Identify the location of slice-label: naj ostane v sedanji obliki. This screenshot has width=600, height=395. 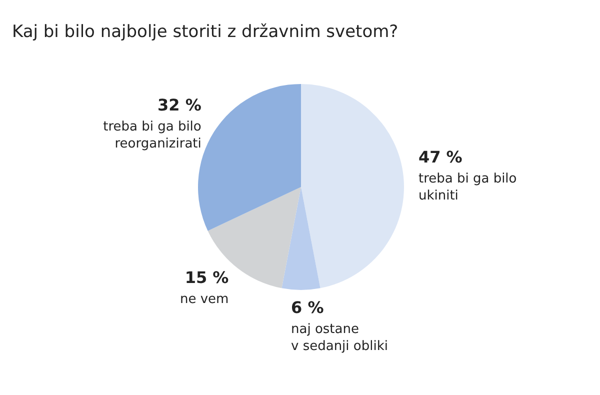
(339, 338).